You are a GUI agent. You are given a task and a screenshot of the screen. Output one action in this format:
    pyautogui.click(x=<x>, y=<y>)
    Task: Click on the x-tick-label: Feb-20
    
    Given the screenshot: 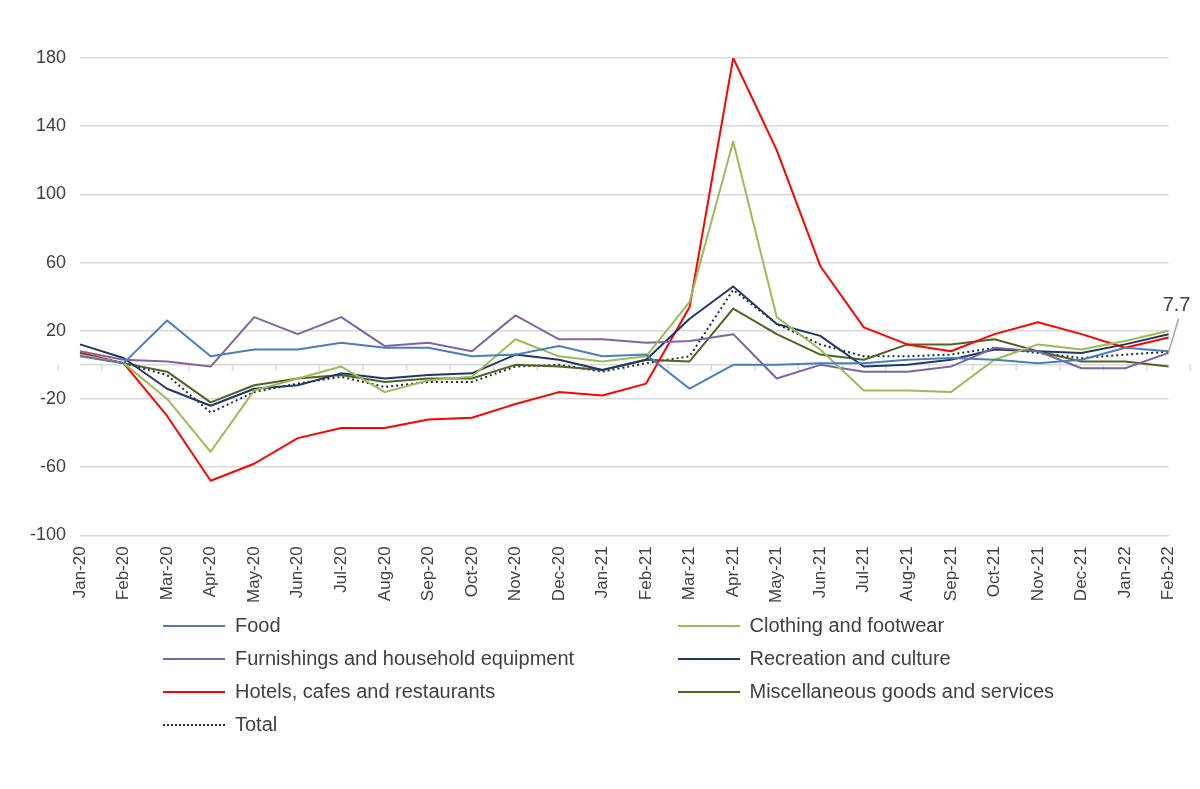 What is the action you would take?
    pyautogui.click(x=123, y=573)
    